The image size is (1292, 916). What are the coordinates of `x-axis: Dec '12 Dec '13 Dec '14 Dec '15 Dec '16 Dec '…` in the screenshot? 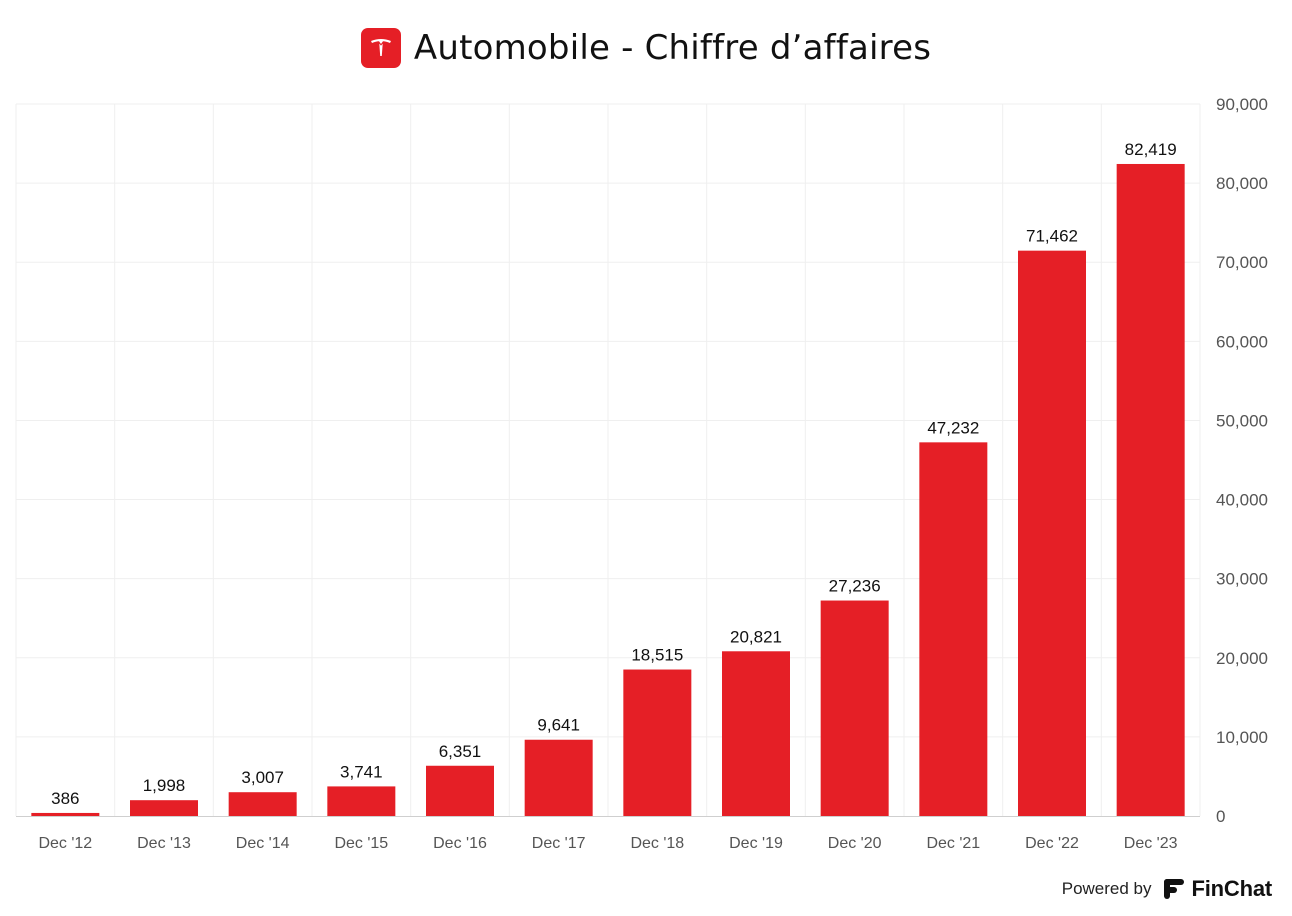 It's located at (608, 834).